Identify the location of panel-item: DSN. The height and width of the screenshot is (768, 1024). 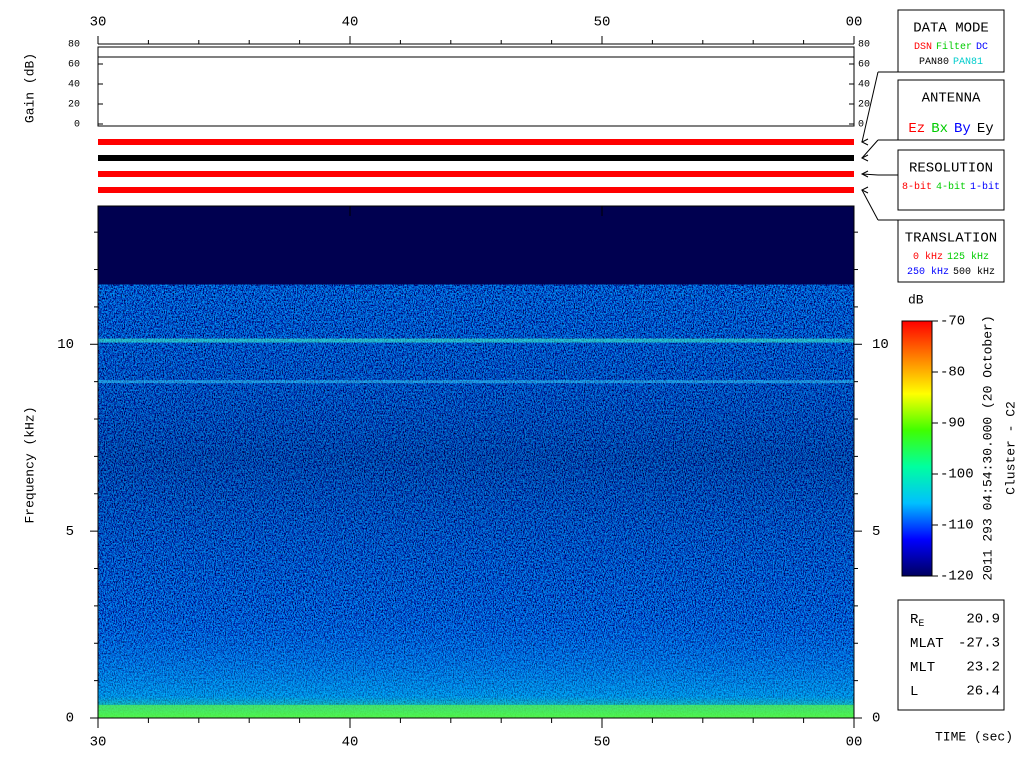
(923, 47).